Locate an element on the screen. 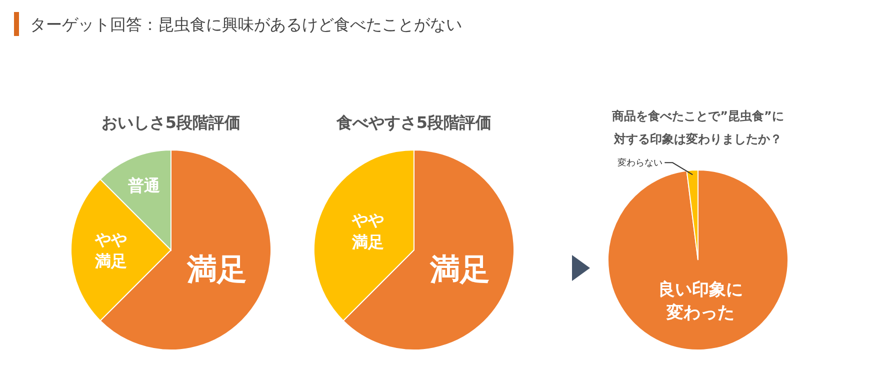 This screenshot has width=885, height=382. chart-title: 食べやすさ5段階評価 is located at coordinates (413, 122).